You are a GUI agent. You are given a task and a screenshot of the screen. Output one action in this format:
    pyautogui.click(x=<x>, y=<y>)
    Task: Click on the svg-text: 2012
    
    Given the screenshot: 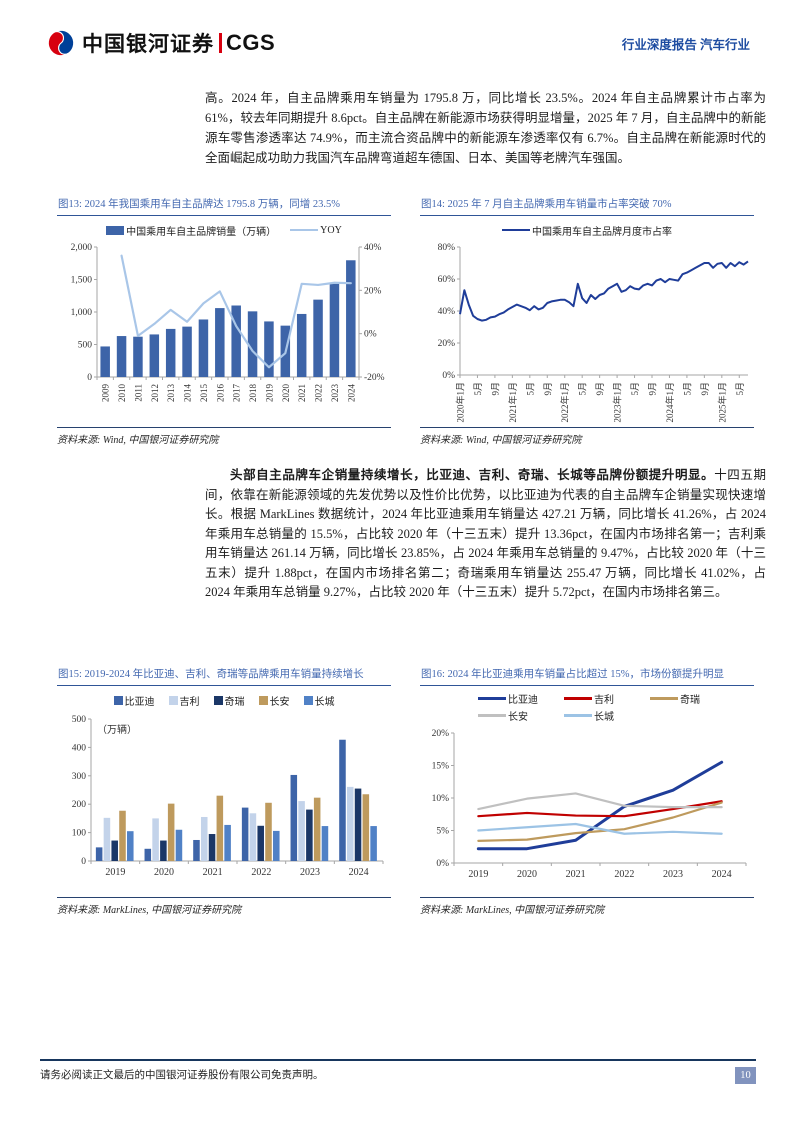 What is the action you would take?
    pyautogui.click(x=155, y=393)
    